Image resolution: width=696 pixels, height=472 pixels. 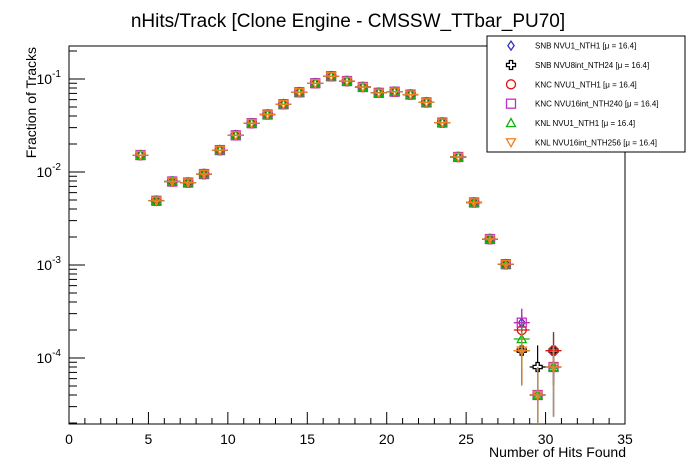 I want to click on x-tick-label: 15, so click(x=307, y=439).